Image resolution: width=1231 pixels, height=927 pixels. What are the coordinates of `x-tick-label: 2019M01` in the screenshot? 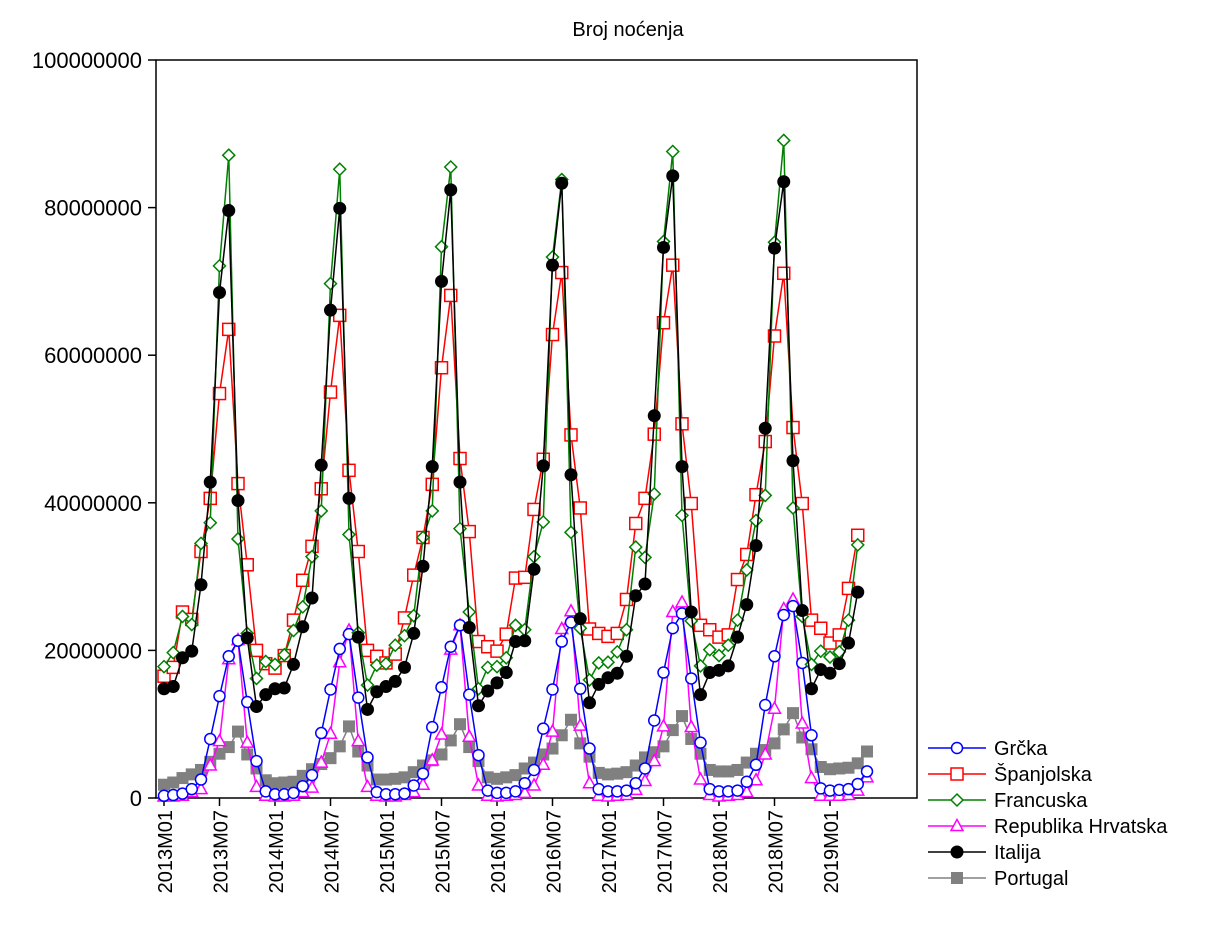 It's located at (832, 851).